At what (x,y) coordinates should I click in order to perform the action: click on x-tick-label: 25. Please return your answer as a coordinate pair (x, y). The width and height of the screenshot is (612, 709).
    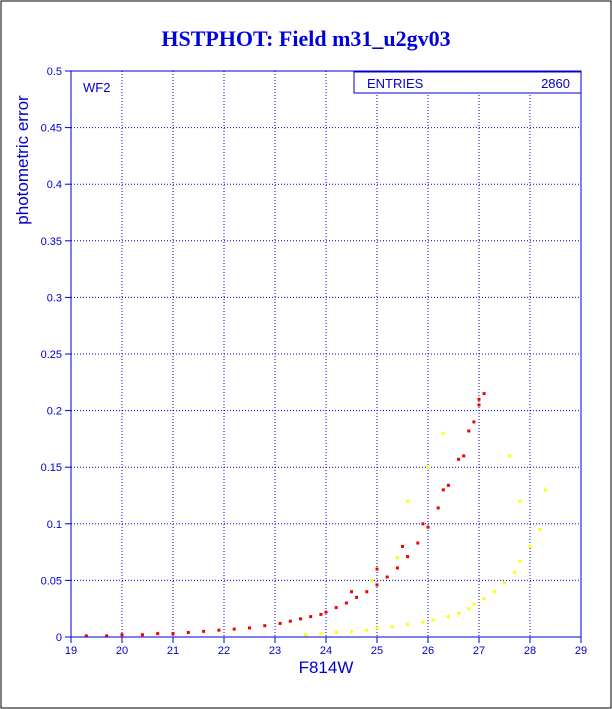
    Looking at the image, I should click on (377, 651).